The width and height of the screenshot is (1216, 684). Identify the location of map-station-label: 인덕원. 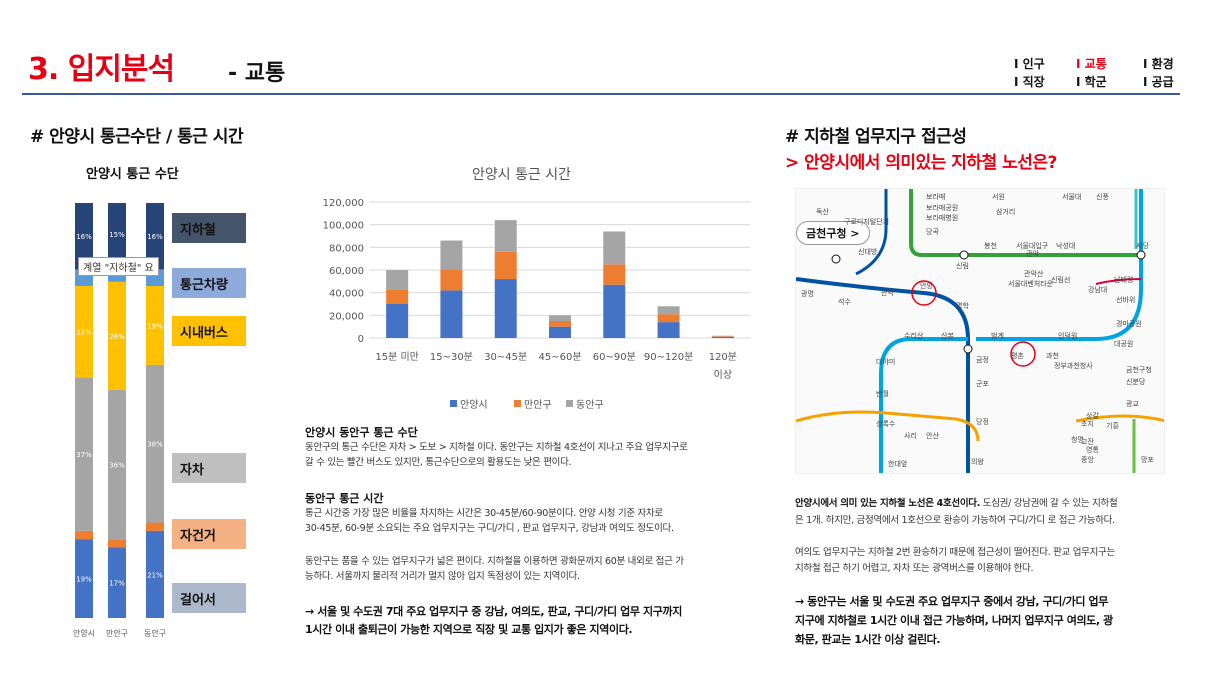
(1068, 336).